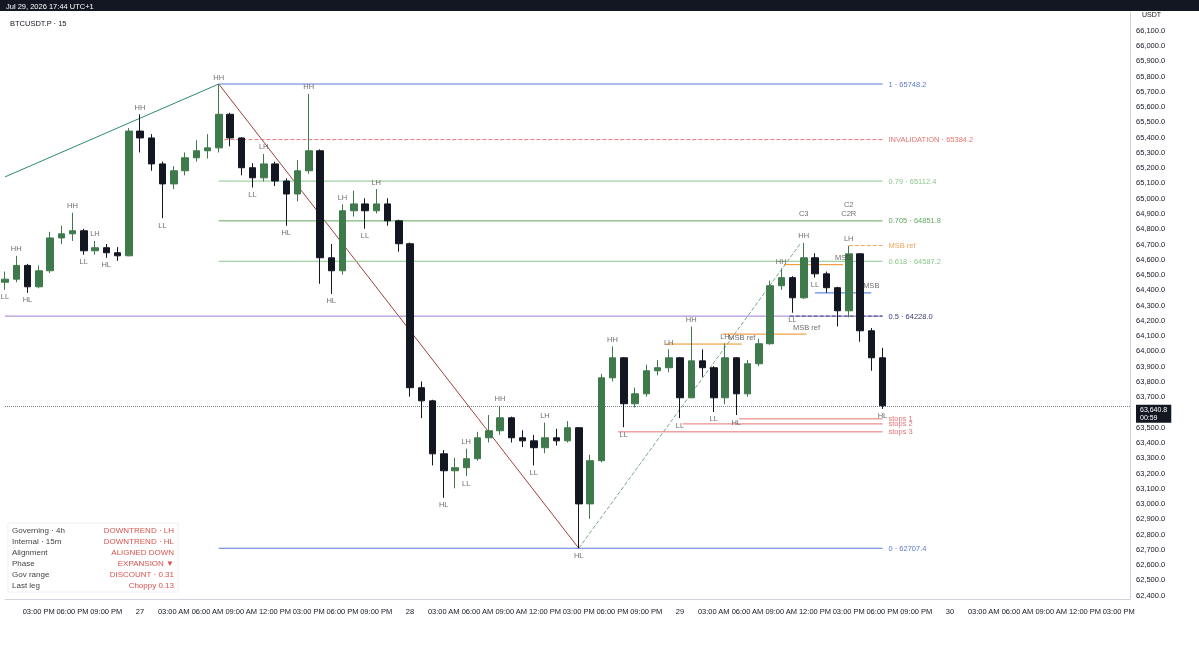 The image size is (1199, 649). I want to click on annotation: Choppy 0.13, so click(151, 585).